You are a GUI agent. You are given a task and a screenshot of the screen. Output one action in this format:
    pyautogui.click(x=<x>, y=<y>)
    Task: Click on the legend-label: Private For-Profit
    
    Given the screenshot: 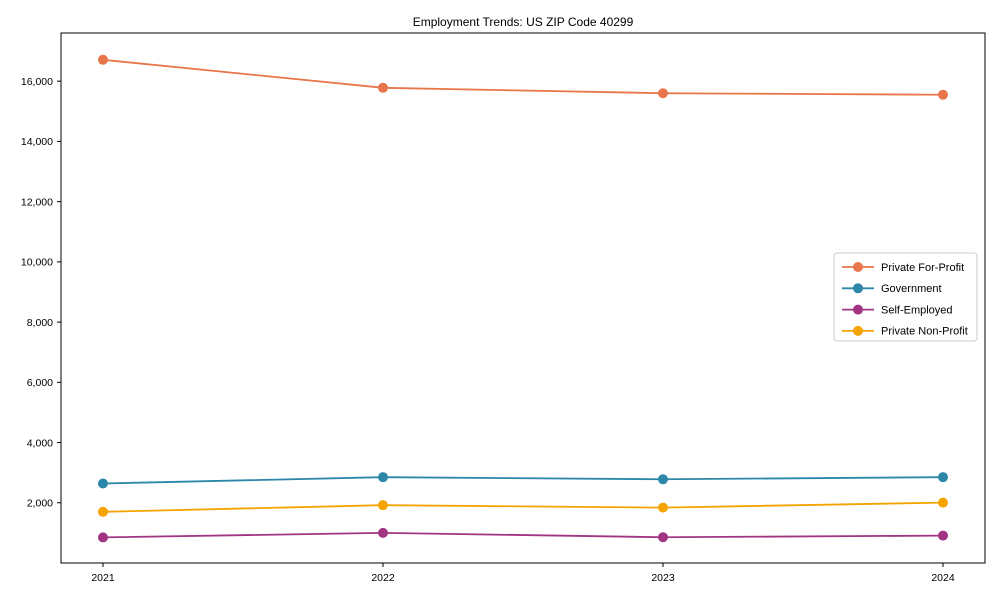 What is the action you would take?
    pyautogui.click(x=922, y=268)
    